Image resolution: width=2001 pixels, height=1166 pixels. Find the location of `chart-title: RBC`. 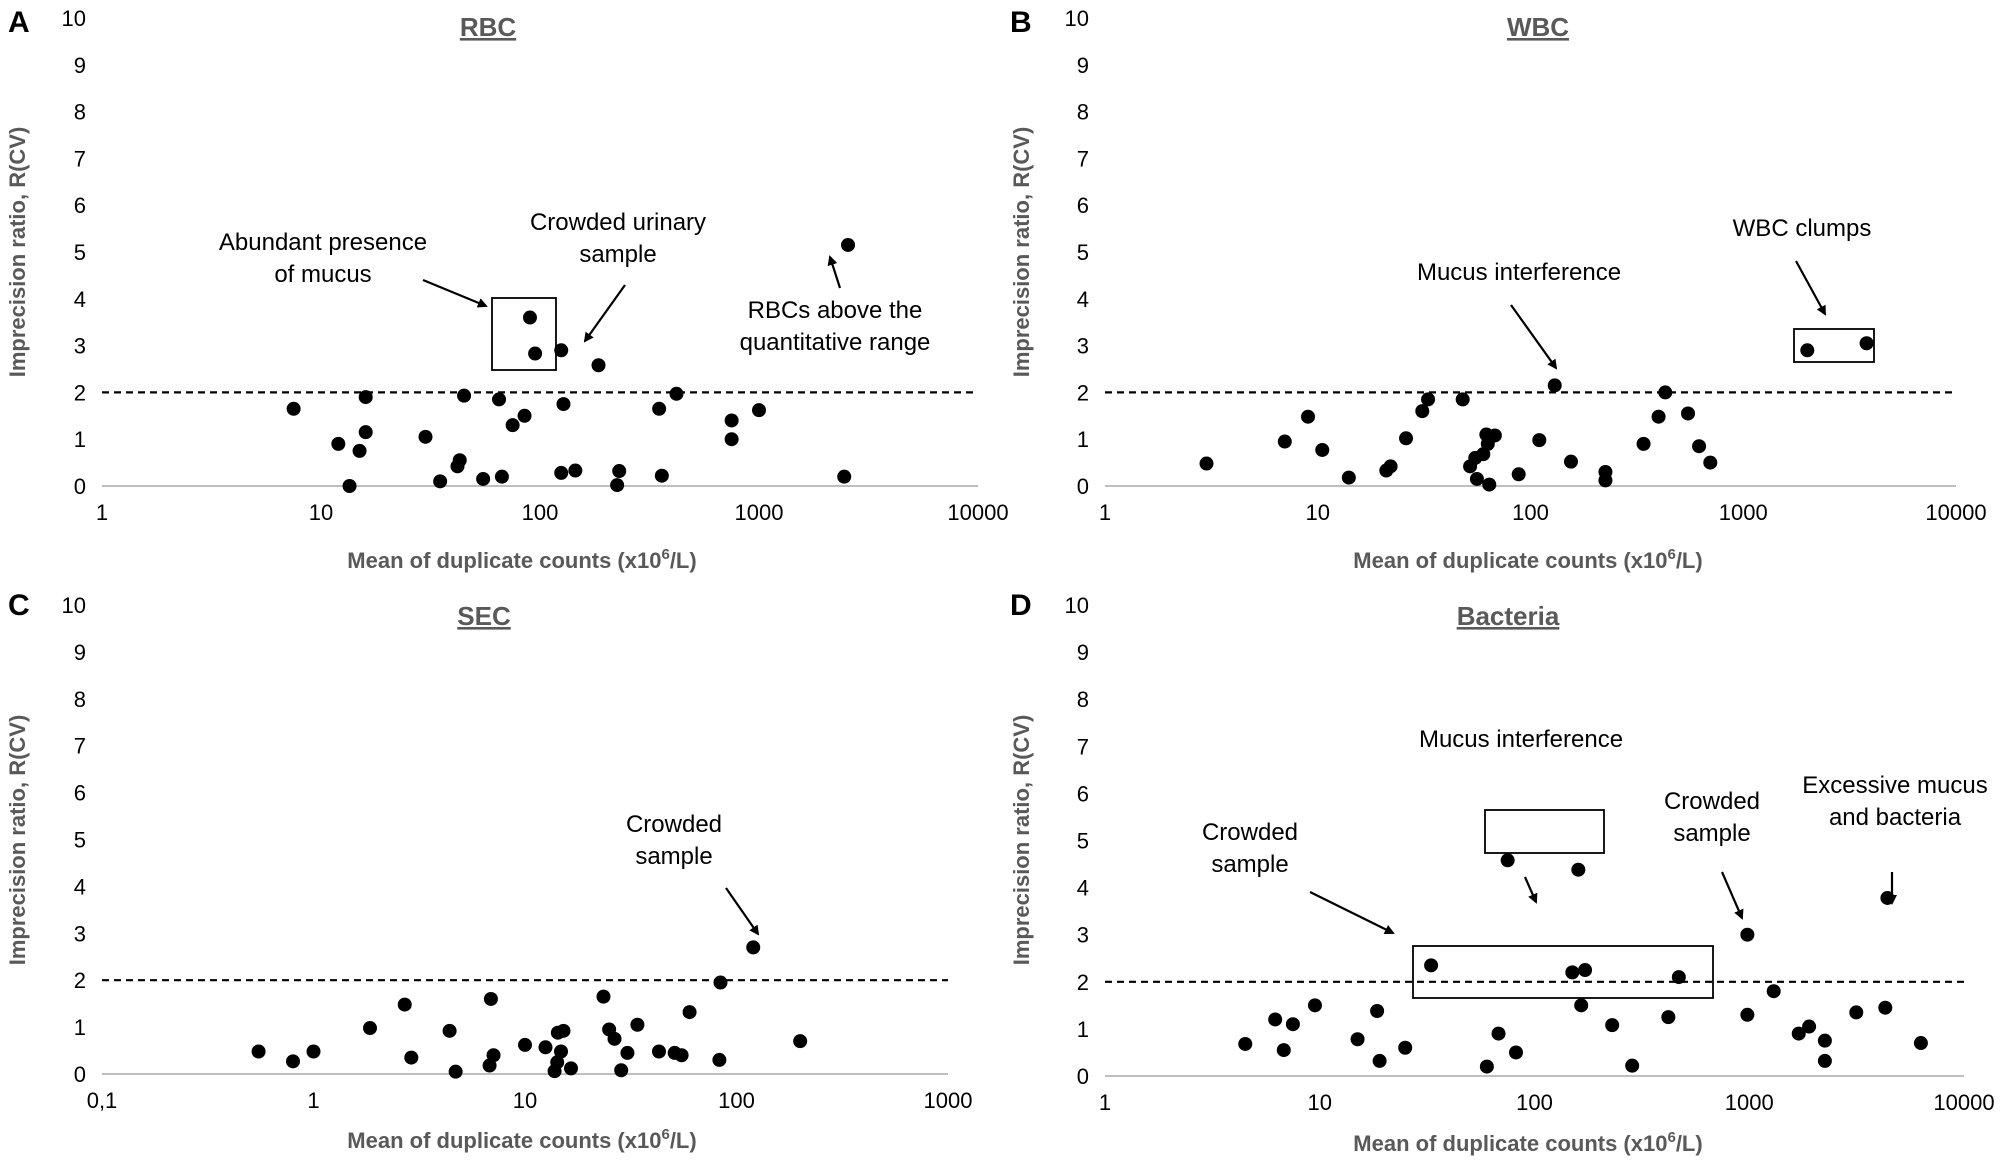

chart-title: RBC is located at coordinates (488, 27).